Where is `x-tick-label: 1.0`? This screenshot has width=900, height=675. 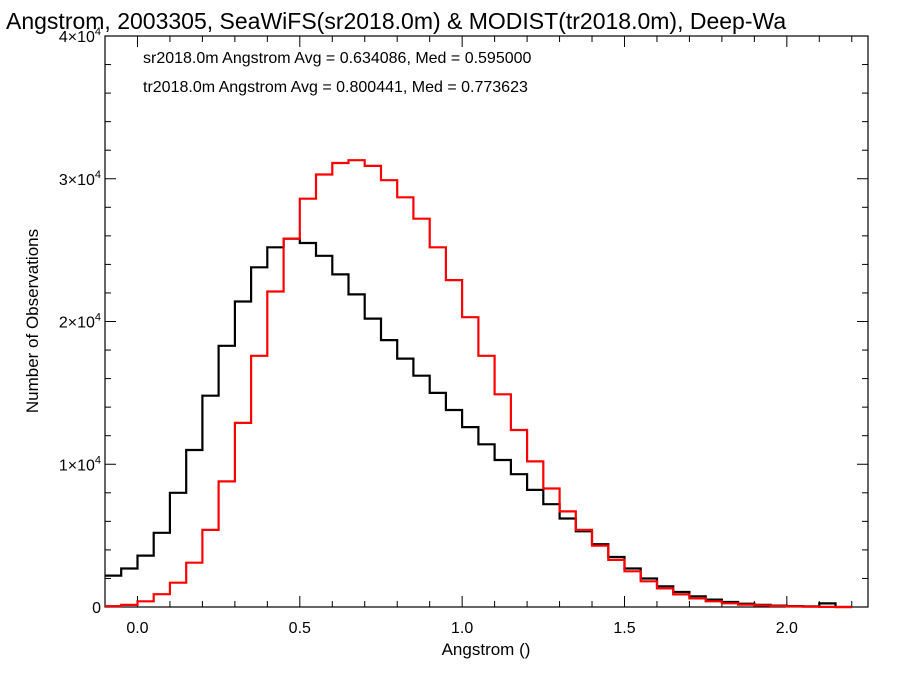
x-tick-label: 1.0 is located at coordinates (462, 628).